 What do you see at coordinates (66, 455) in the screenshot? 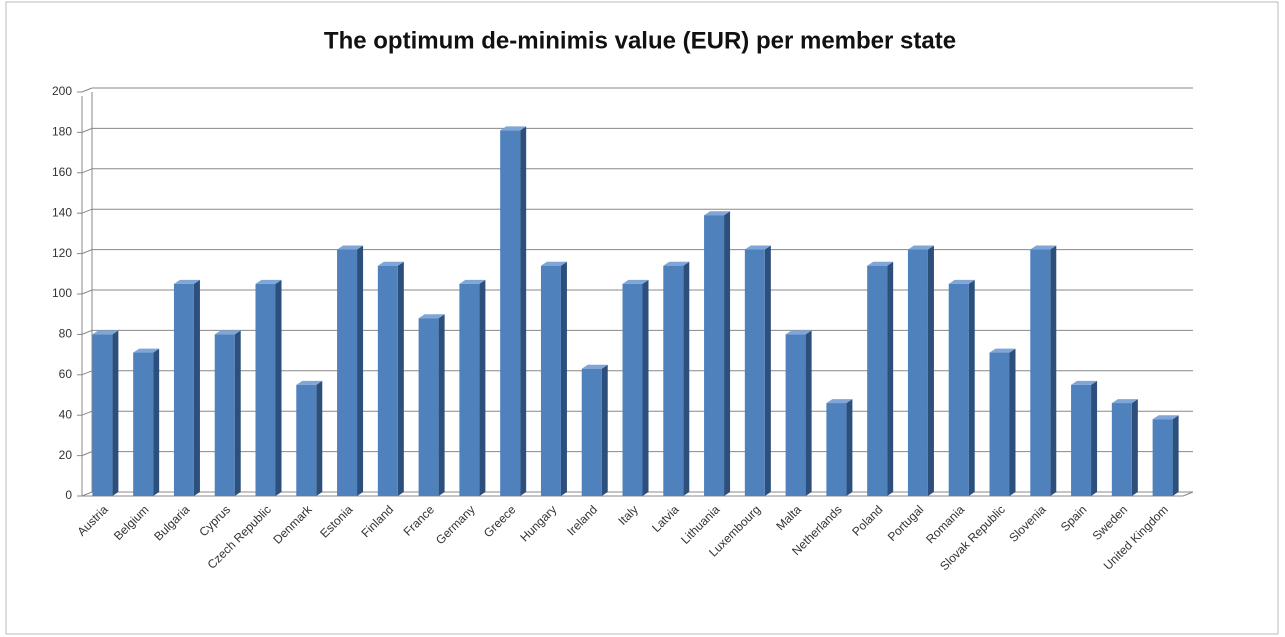
I see `y-tick-label: 20` at bounding box center [66, 455].